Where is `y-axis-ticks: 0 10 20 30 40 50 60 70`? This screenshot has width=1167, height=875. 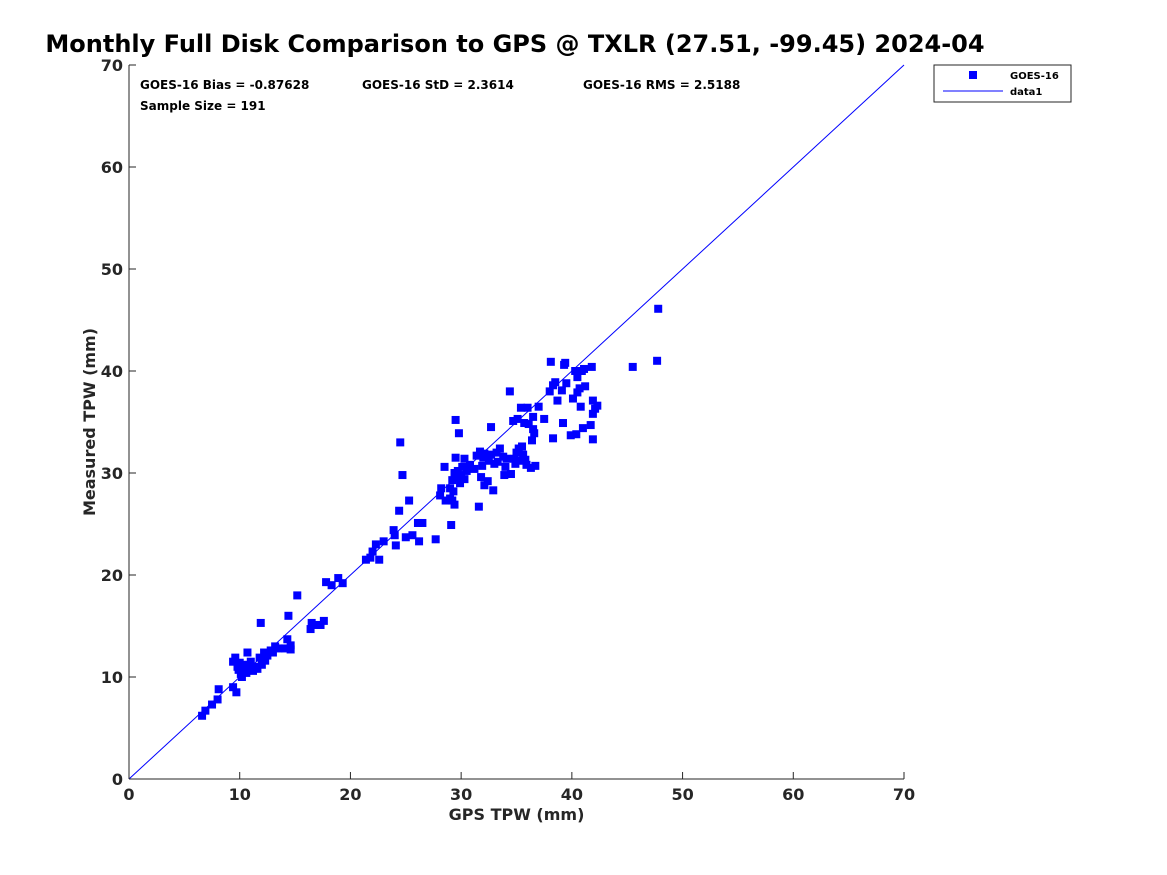
y-axis-ticks: 0 10 20 30 40 50 60 70 is located at coordinates (118, 422).